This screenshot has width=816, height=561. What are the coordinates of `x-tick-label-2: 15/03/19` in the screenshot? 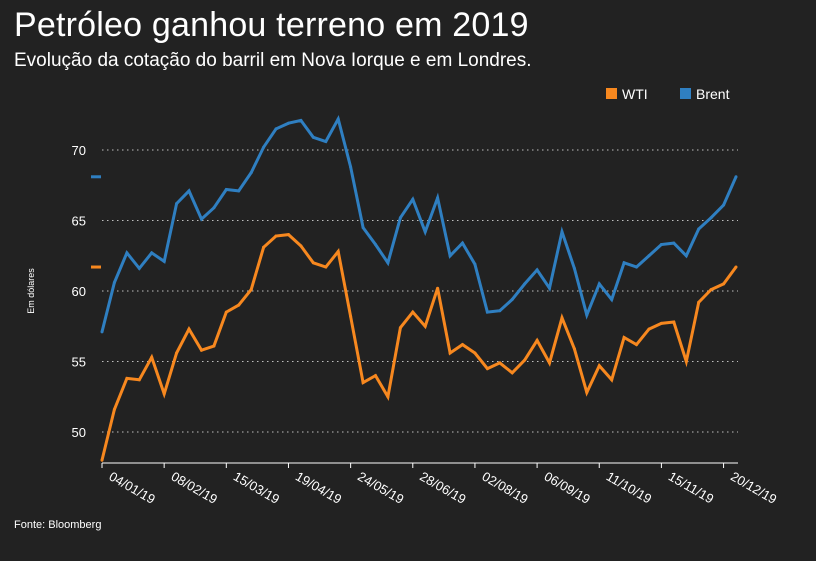 It's located at (256, 488).